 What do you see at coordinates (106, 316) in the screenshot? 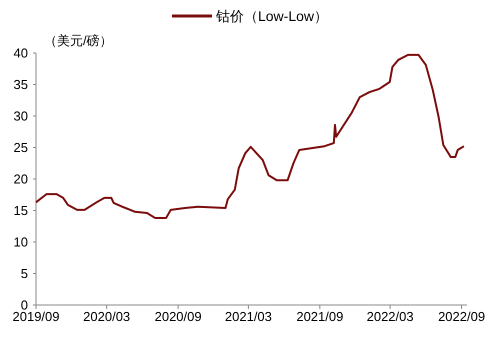
I see `x-tick-label: 2020/03` at bounding box center [106, 316].